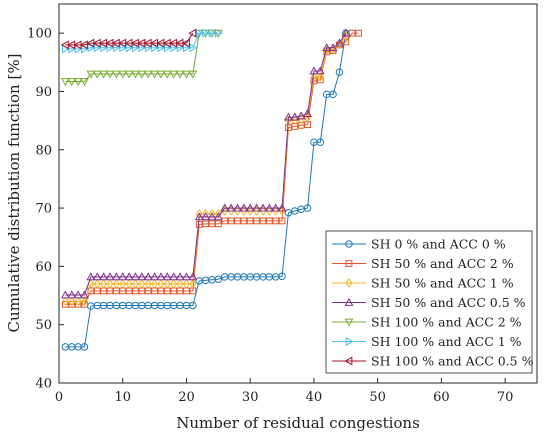 The width and height of the screenshot is (550, 438). What do you see at coordinates (43, 325) in the screenshot?
I see `y-tick-label: 50` at bounding box center [43, 325].